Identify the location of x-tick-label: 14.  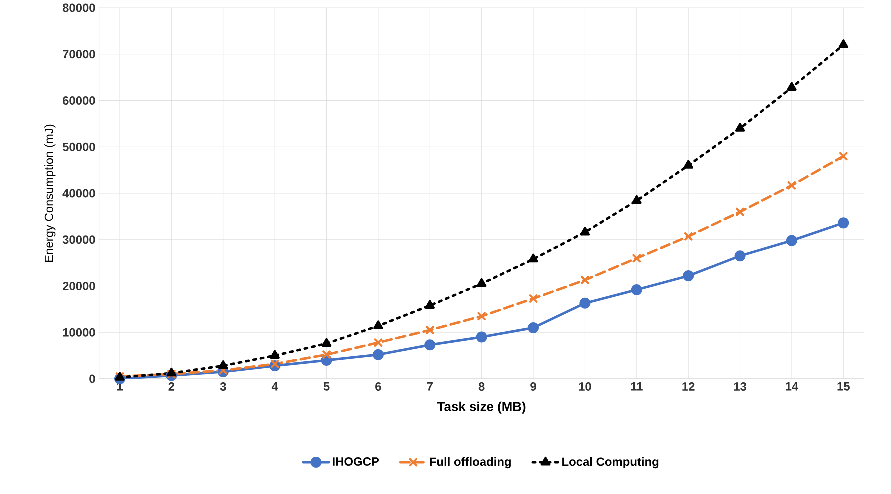
(792, 386).